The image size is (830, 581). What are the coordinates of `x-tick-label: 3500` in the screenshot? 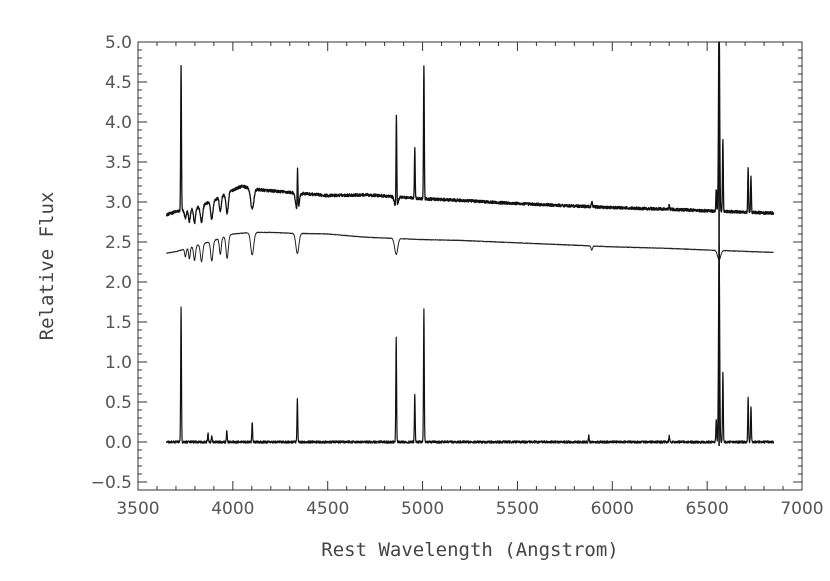 It's located at (137, 509).